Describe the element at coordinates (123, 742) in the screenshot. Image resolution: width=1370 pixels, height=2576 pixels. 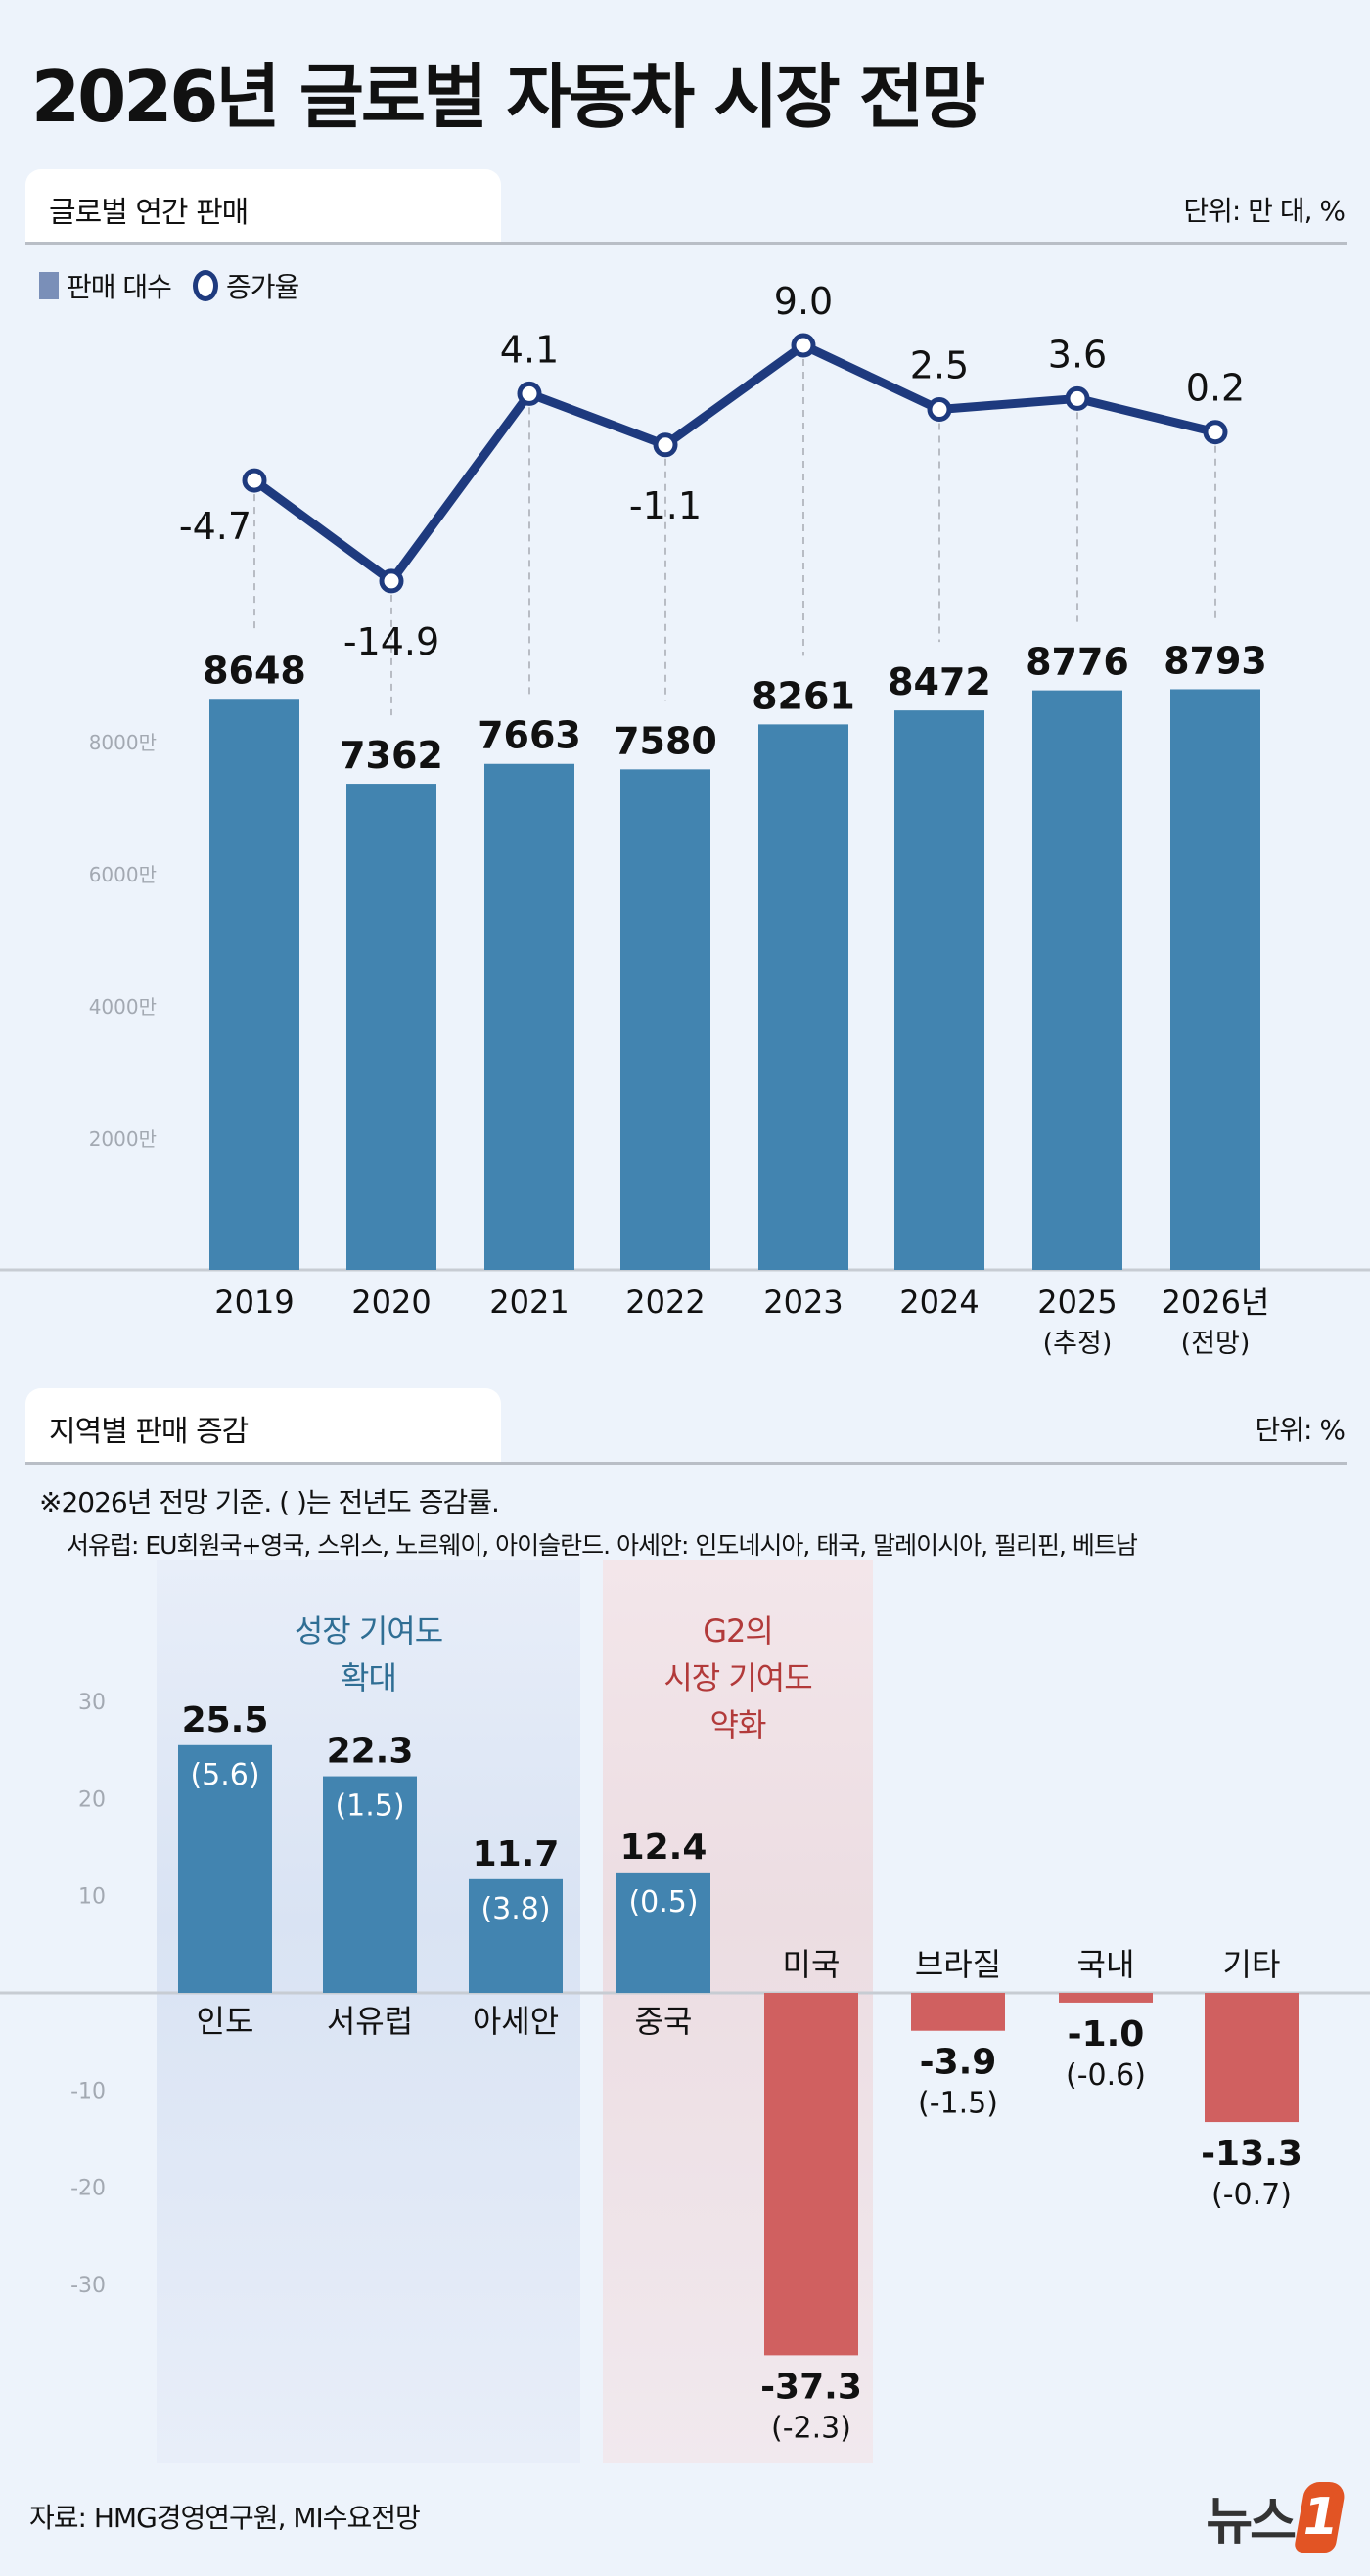
I see `y-tick-label: 8000만` at that location.